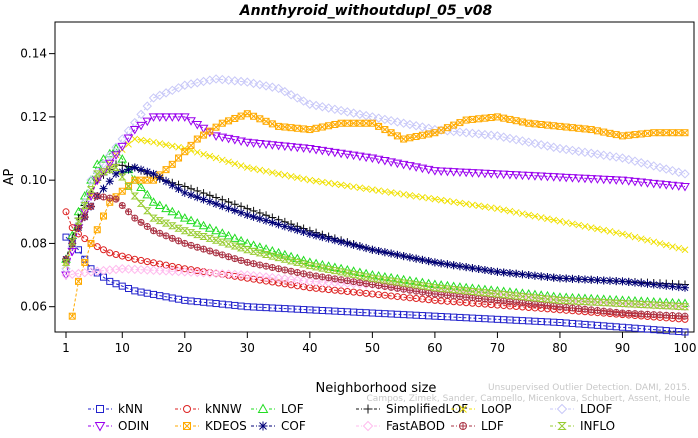 The height and width of the screenshot is (438, 698). Describe the element at coordinates (292, 409) in the screenshot. I see `legend-label: LOF` at that location.